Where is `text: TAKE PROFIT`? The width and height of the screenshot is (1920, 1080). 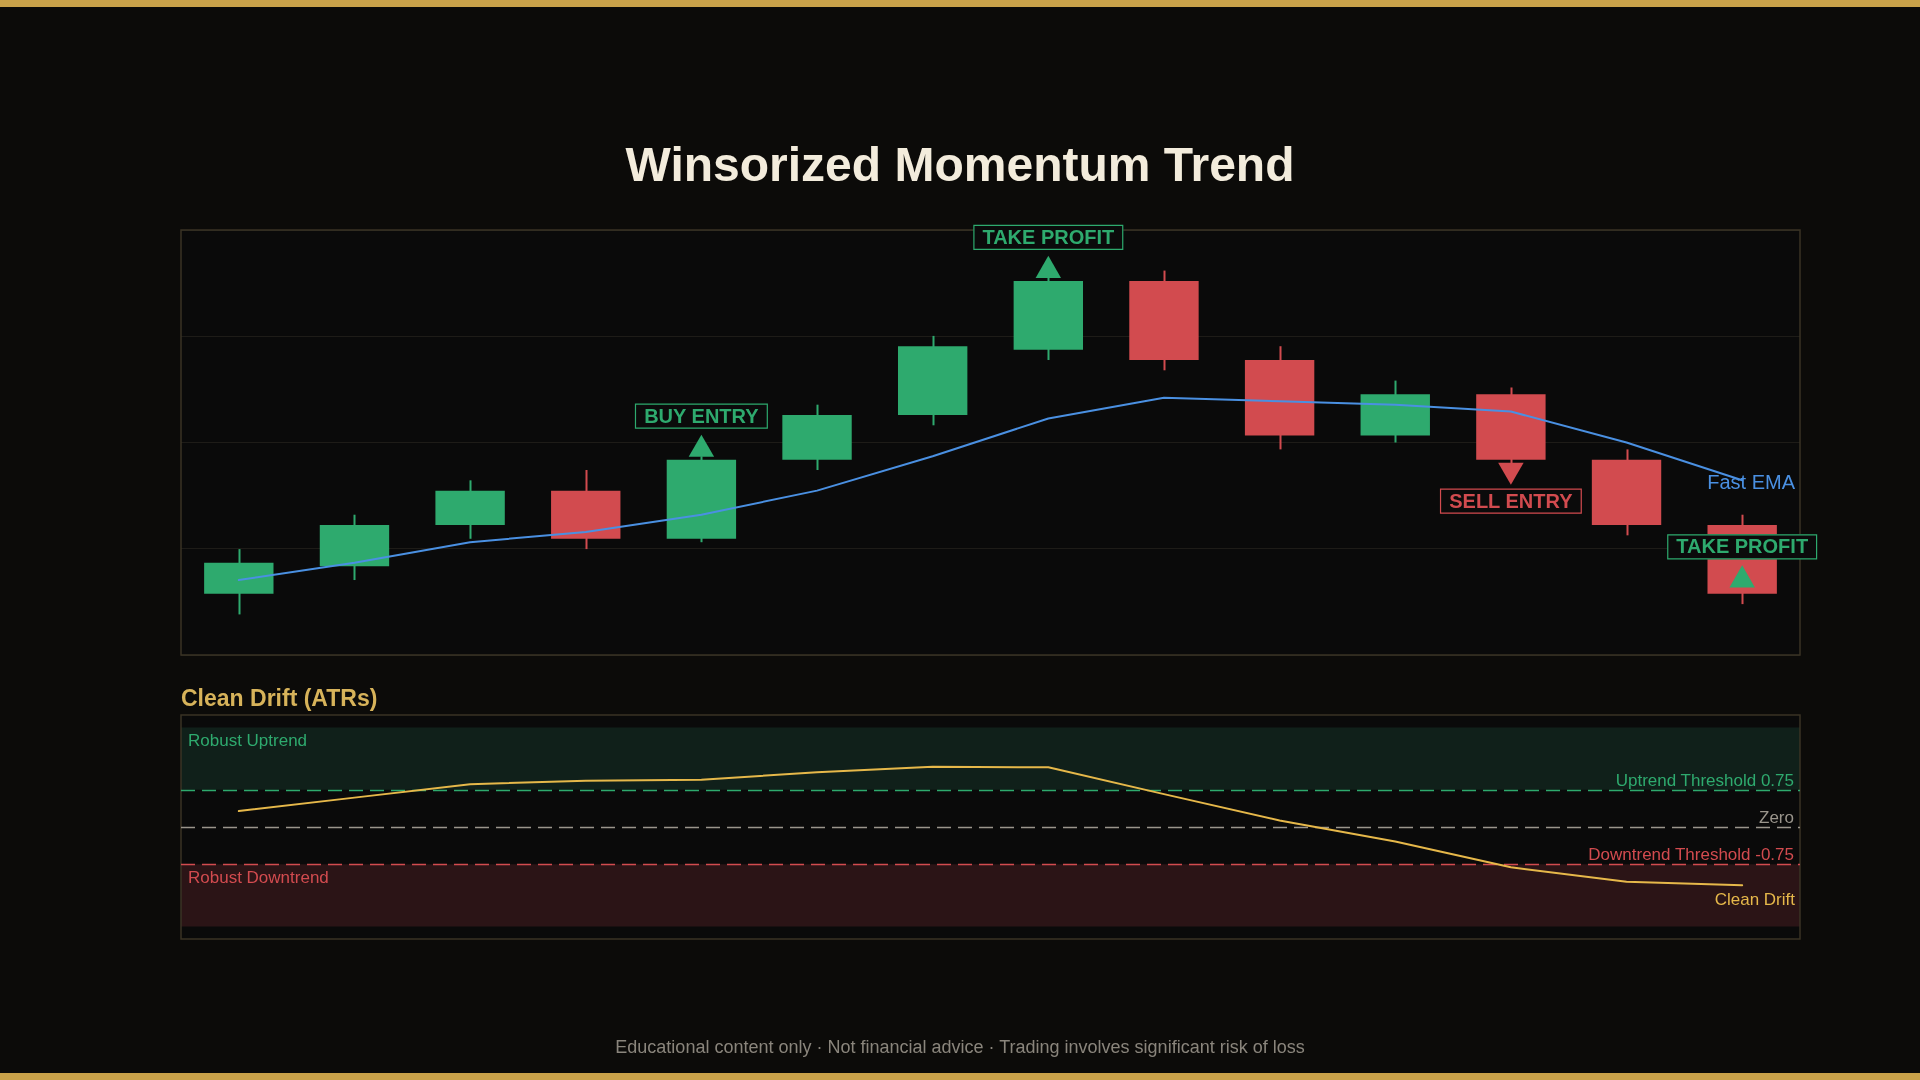
text: TAKE PROFIT is located at coordinates (1742, 546).